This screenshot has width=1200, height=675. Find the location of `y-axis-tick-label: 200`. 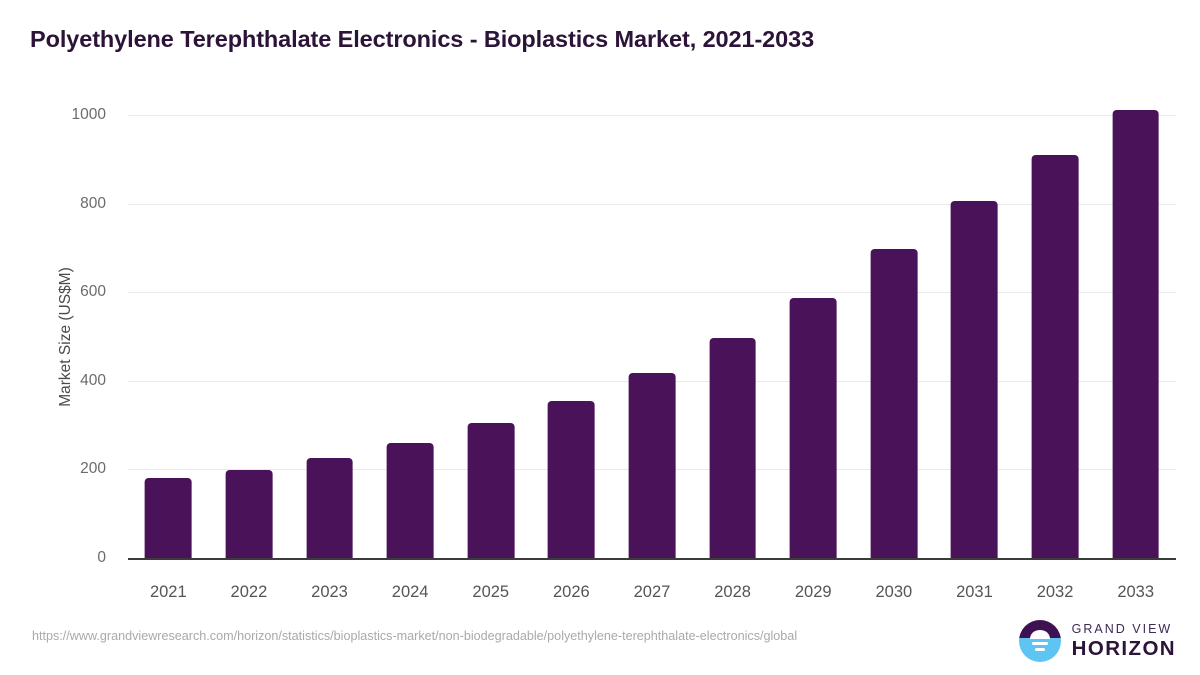

y-axis-tick-label: 200 is located at coordinates (93, 469).